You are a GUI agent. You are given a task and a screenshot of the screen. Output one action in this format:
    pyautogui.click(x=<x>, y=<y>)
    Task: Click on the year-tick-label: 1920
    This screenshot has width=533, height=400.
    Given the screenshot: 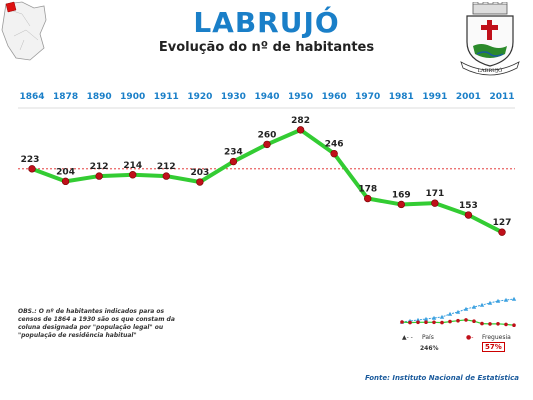 What is the action you would take?
    pyautogui.click(x=199, y=97)
    